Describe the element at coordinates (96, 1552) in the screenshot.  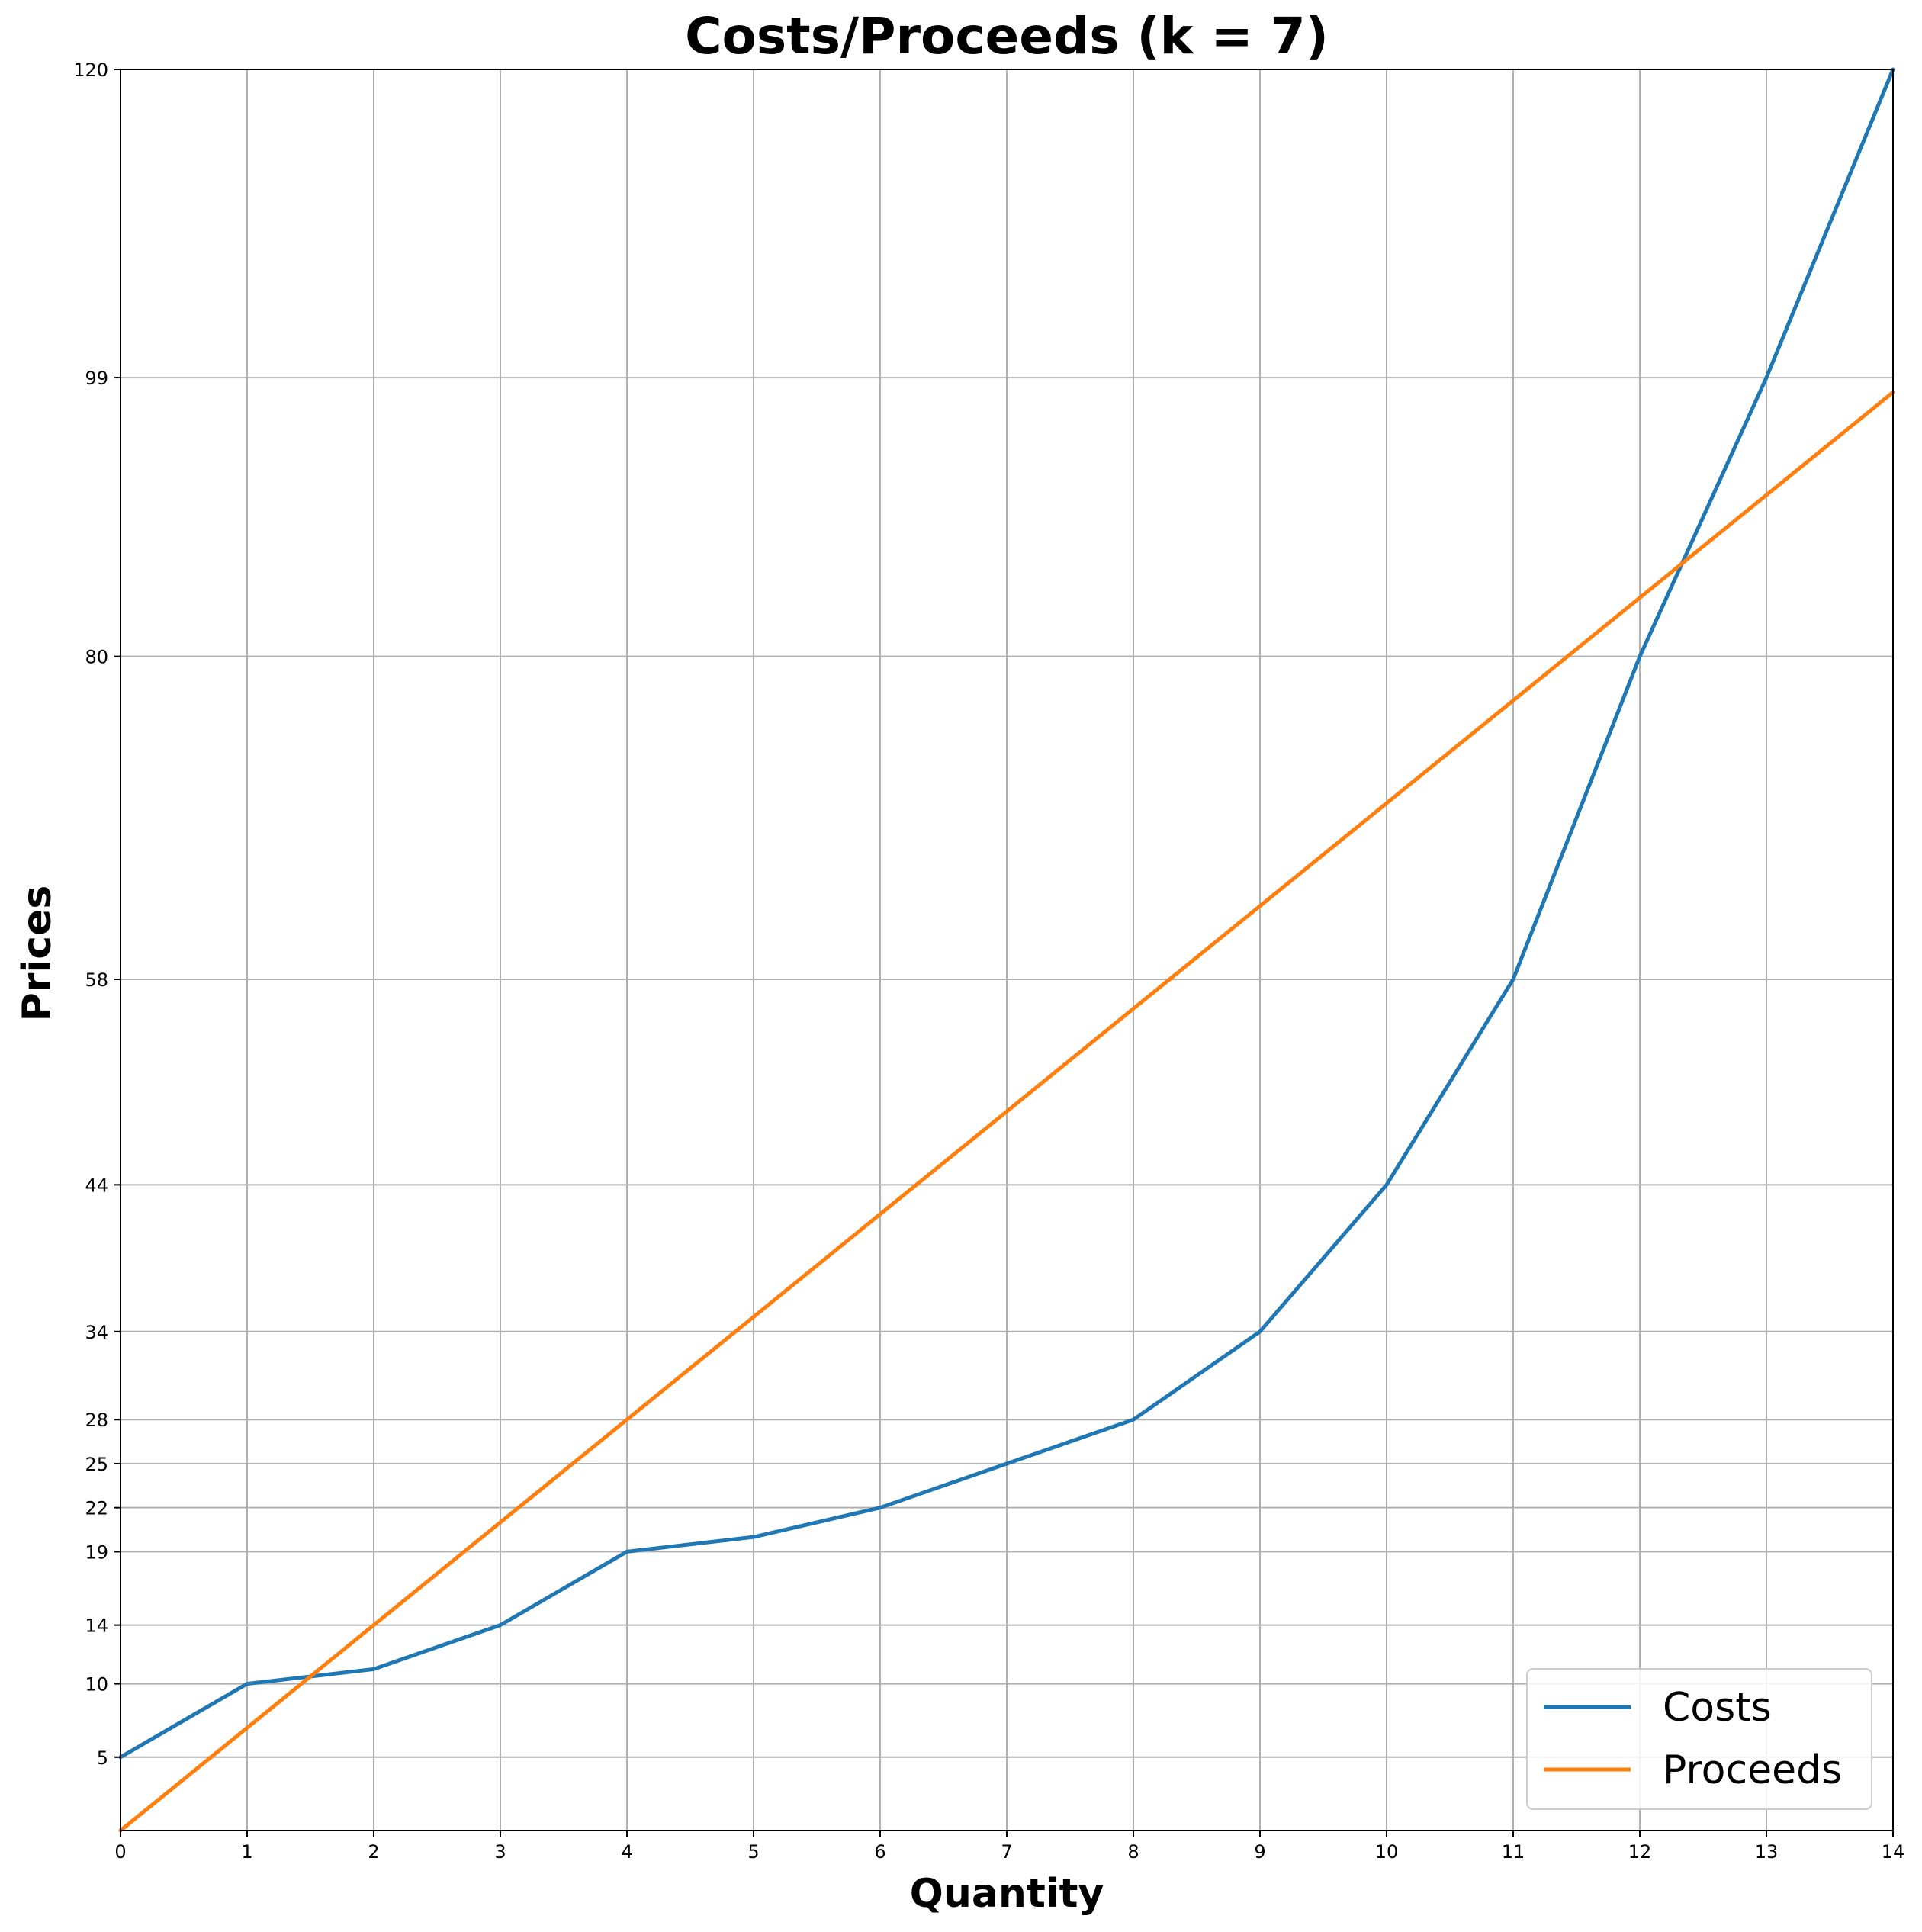
I see `y-tick-label: 19` at that location.